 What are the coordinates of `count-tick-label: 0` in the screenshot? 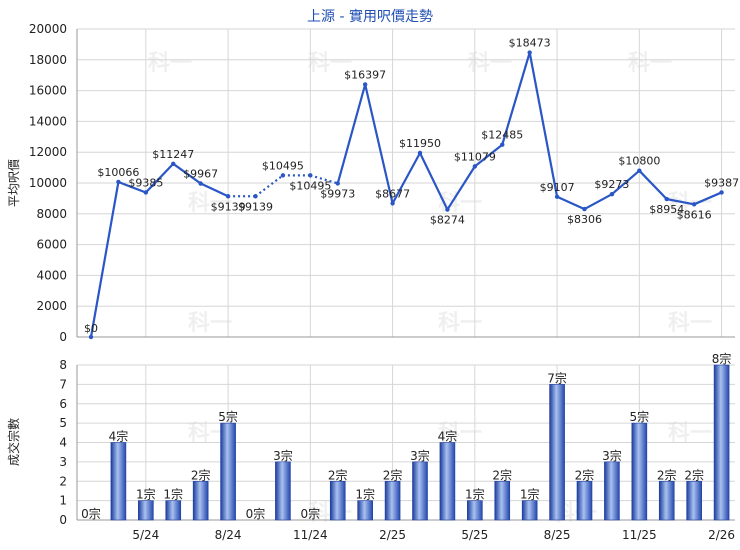 It's located at (63, 520).